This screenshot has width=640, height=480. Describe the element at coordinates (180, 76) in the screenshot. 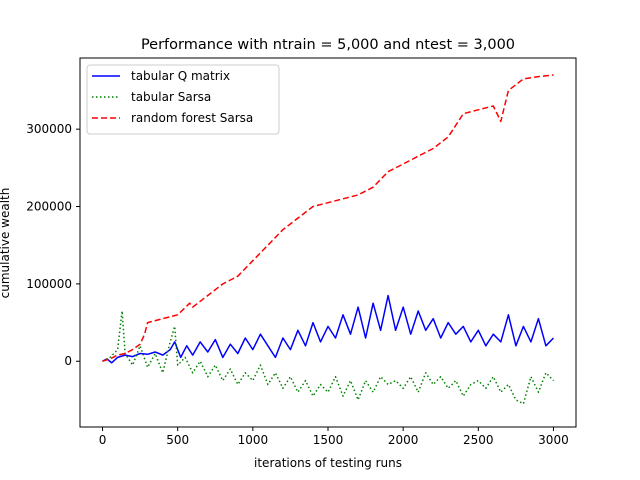

I see `legend-label-1: tabular Q matrix` at that location.